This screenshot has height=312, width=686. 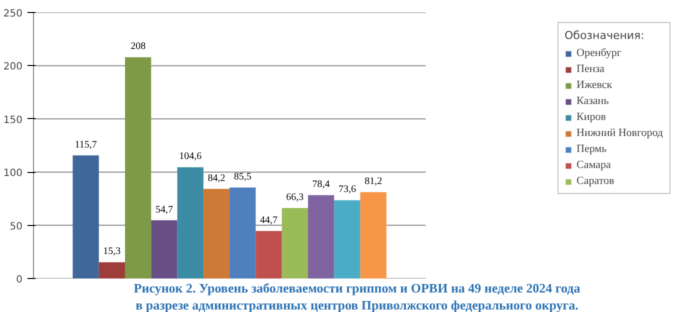 I want to click on y-tick-label: 250, so click(x=13, y=14).